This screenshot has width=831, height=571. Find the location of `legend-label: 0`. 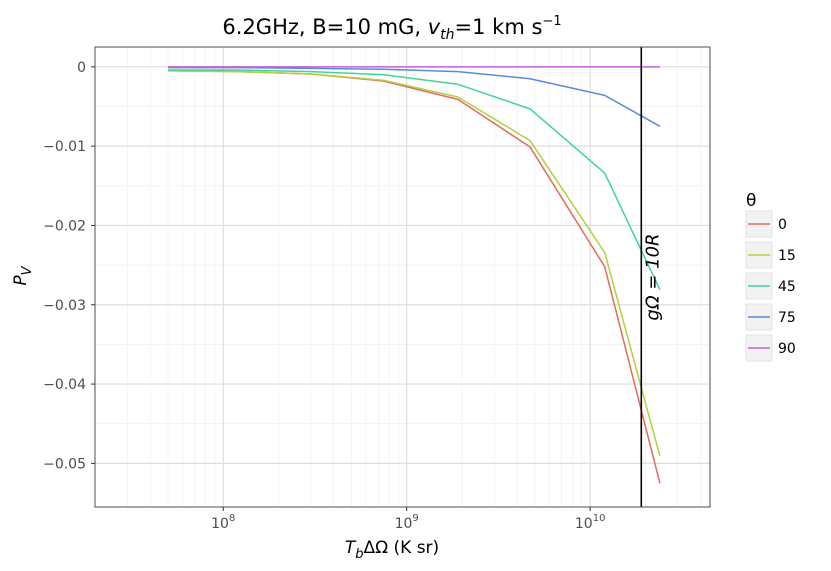

legend-label: 0 is located at coordinates (782, 225).